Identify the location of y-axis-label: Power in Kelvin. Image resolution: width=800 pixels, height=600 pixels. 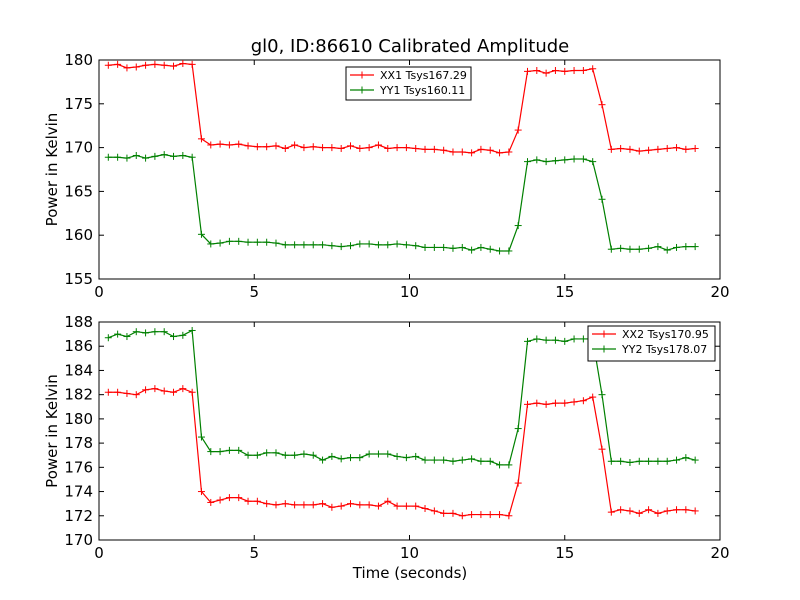
(52, 170).